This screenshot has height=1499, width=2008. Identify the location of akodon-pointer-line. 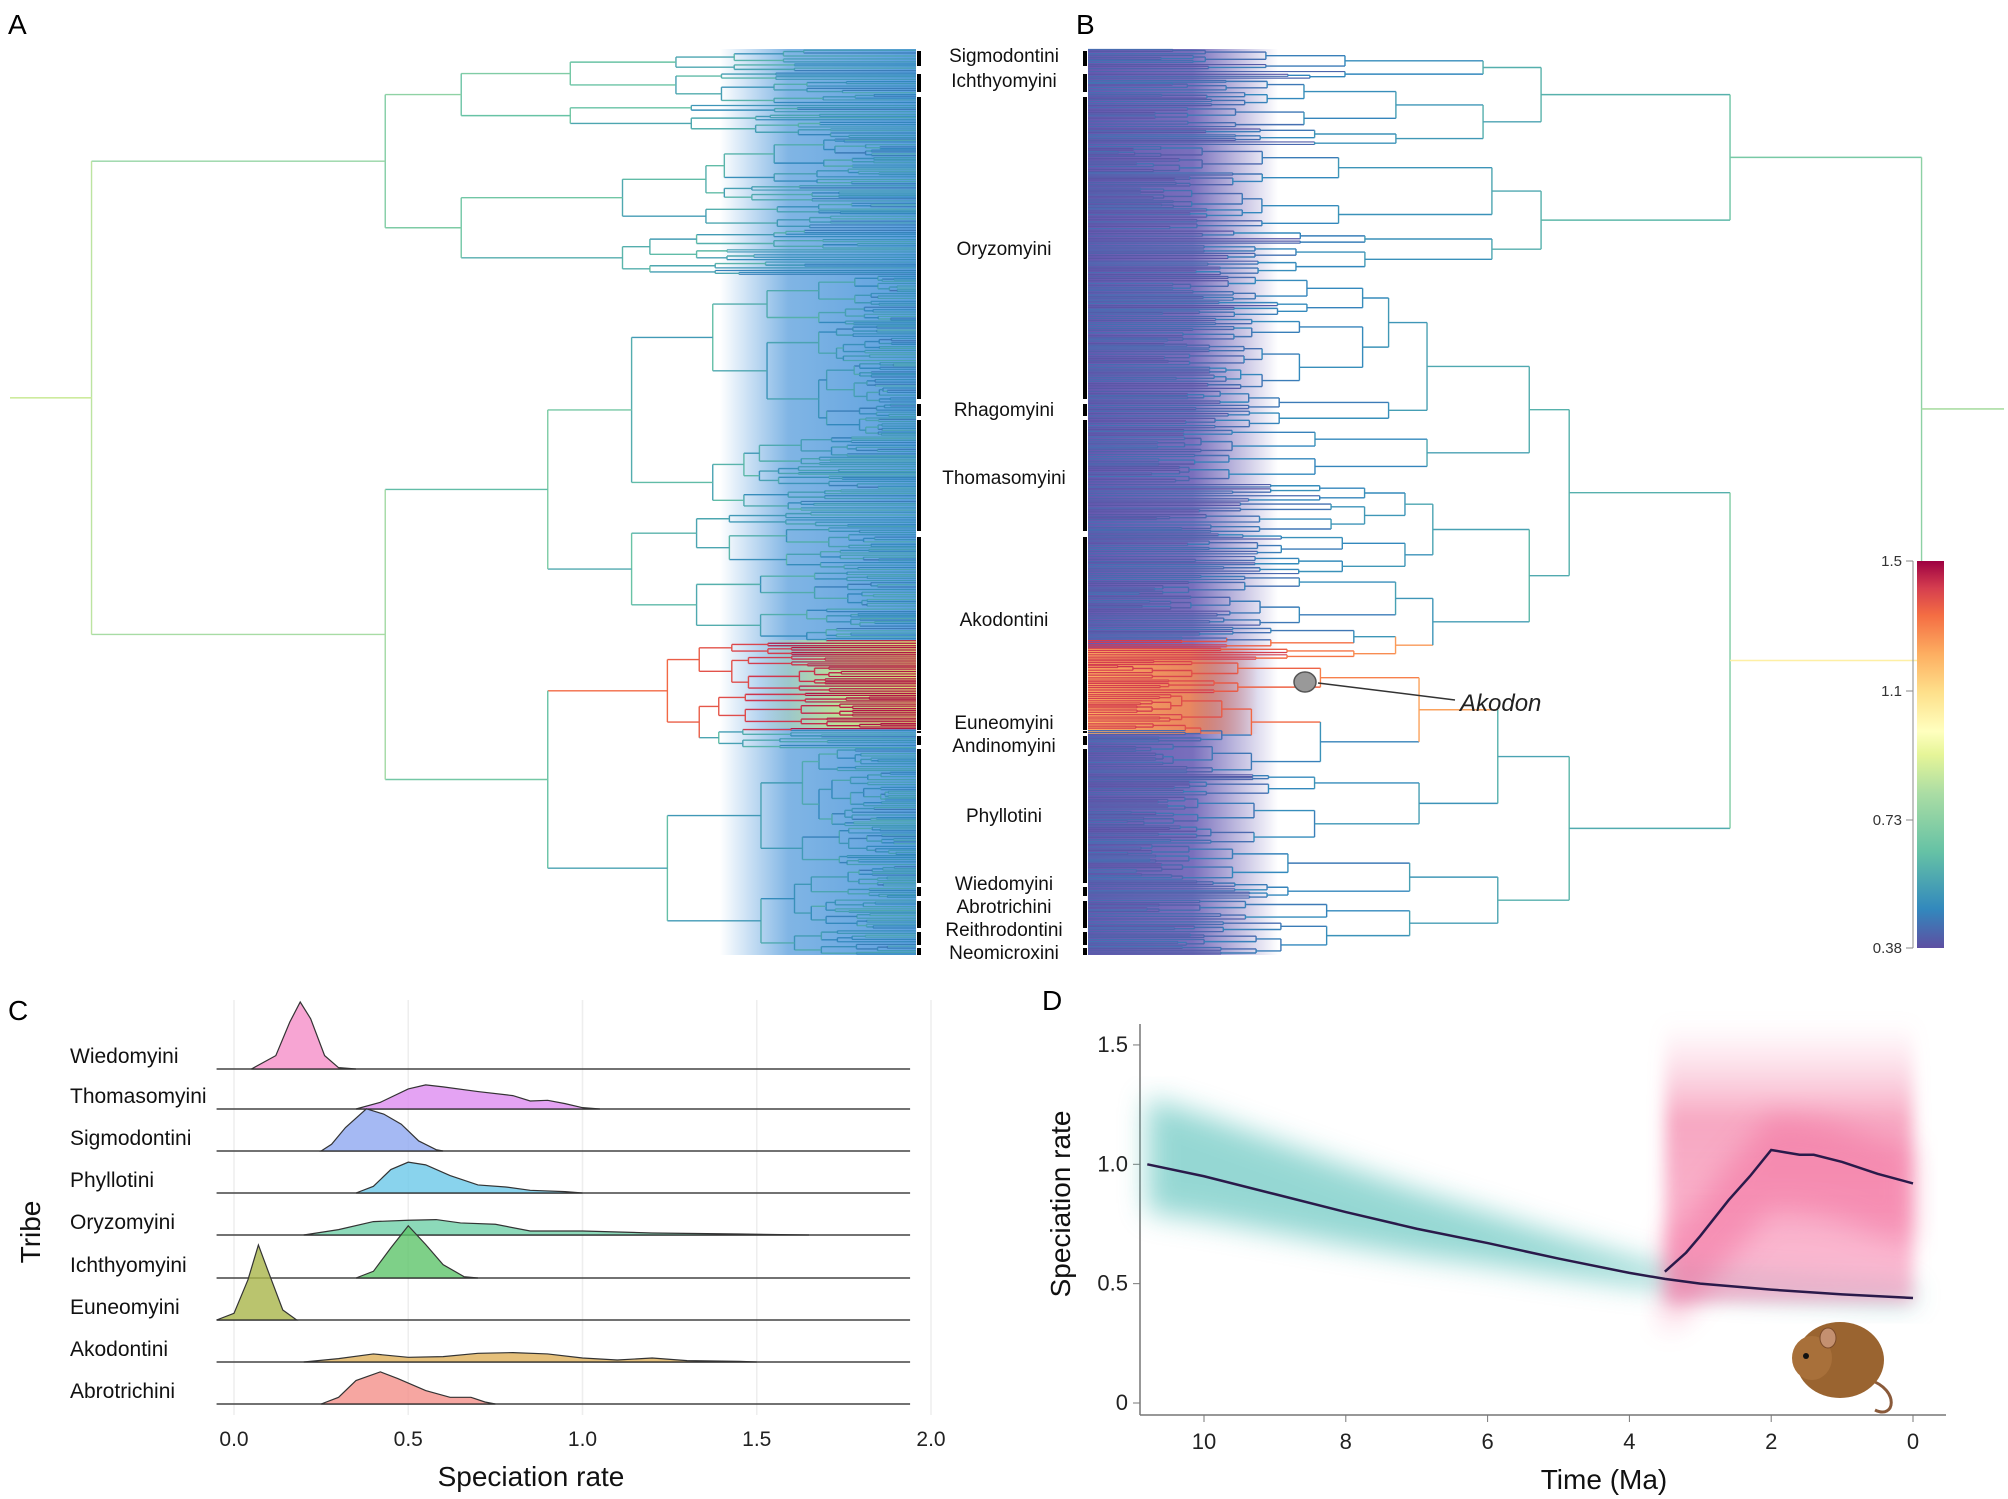
(1386, 691).